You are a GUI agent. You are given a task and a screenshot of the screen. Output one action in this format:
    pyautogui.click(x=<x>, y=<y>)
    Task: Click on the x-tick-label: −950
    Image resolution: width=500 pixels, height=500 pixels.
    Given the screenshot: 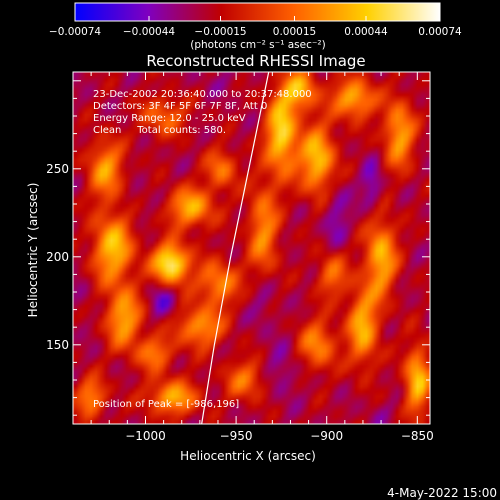 What is the action you would take?
    pyautogui.click(x=236, y=436)
    